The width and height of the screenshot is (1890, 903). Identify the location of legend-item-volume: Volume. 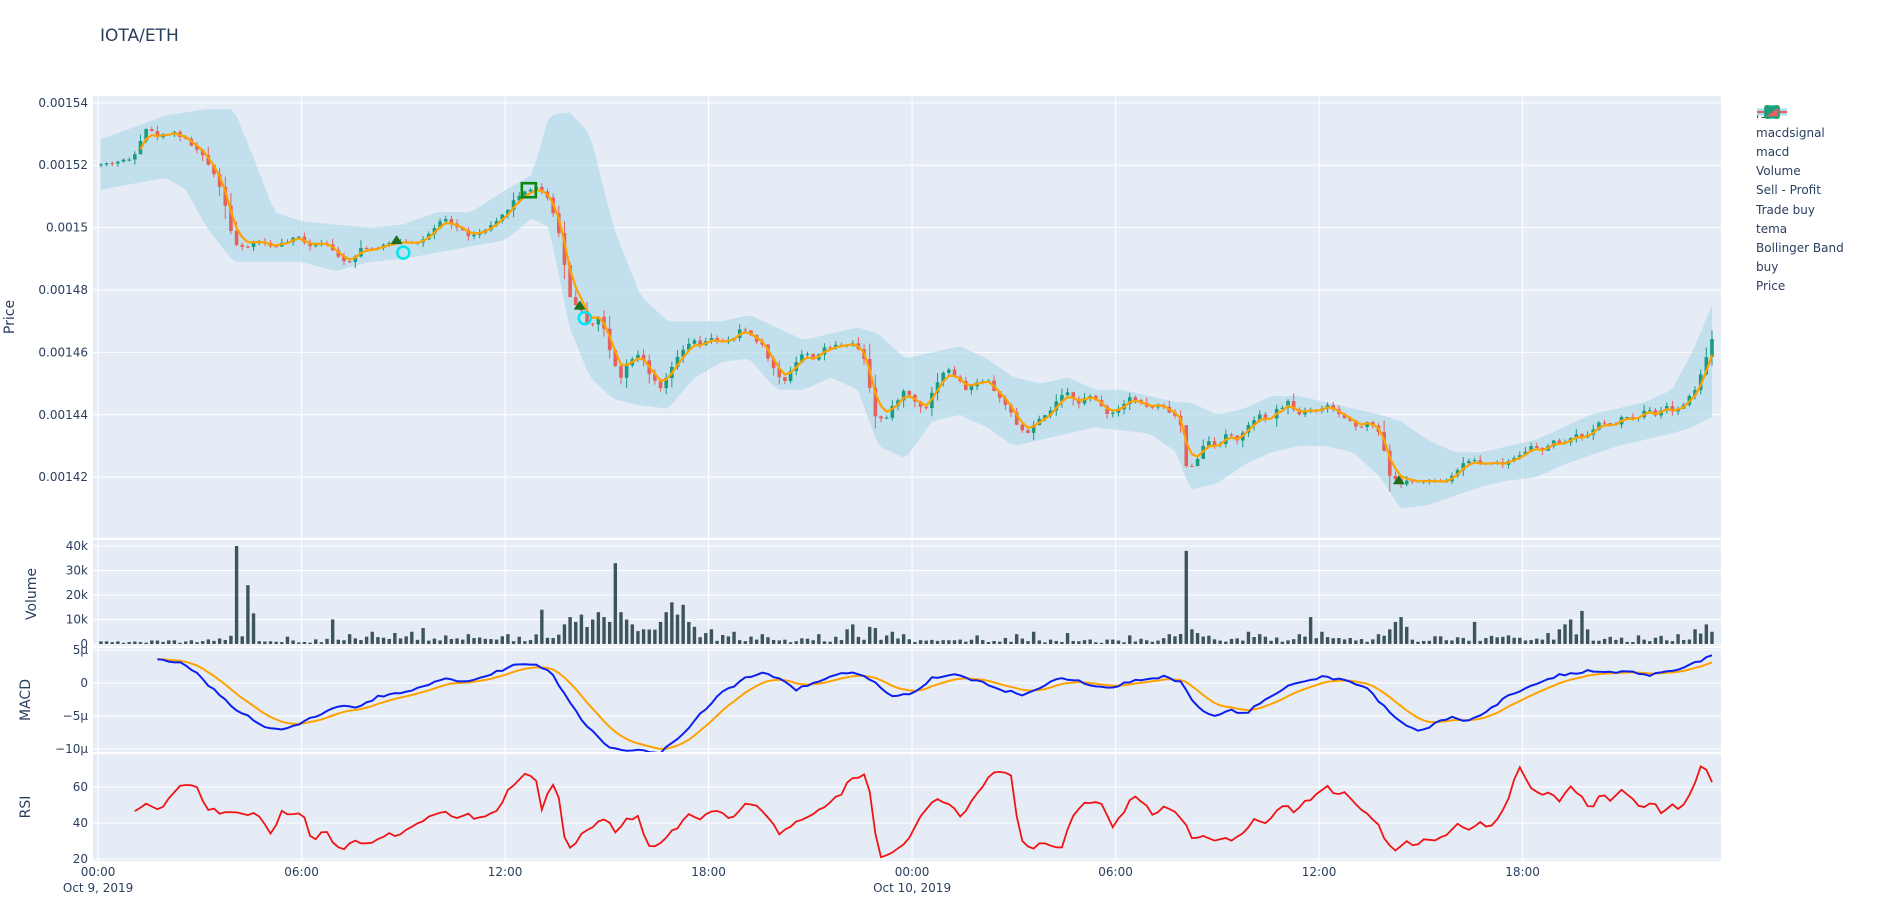
(1800, 143).